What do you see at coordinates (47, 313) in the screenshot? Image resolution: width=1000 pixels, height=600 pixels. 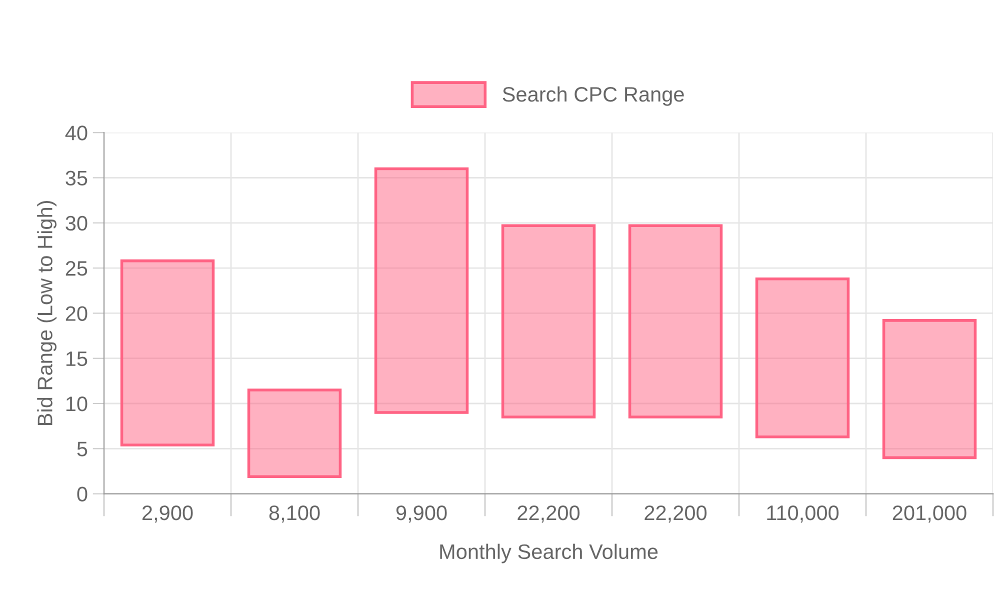 I see `y-axis-title: Bid Range (Low to High)` at bounding box center [47, 313].